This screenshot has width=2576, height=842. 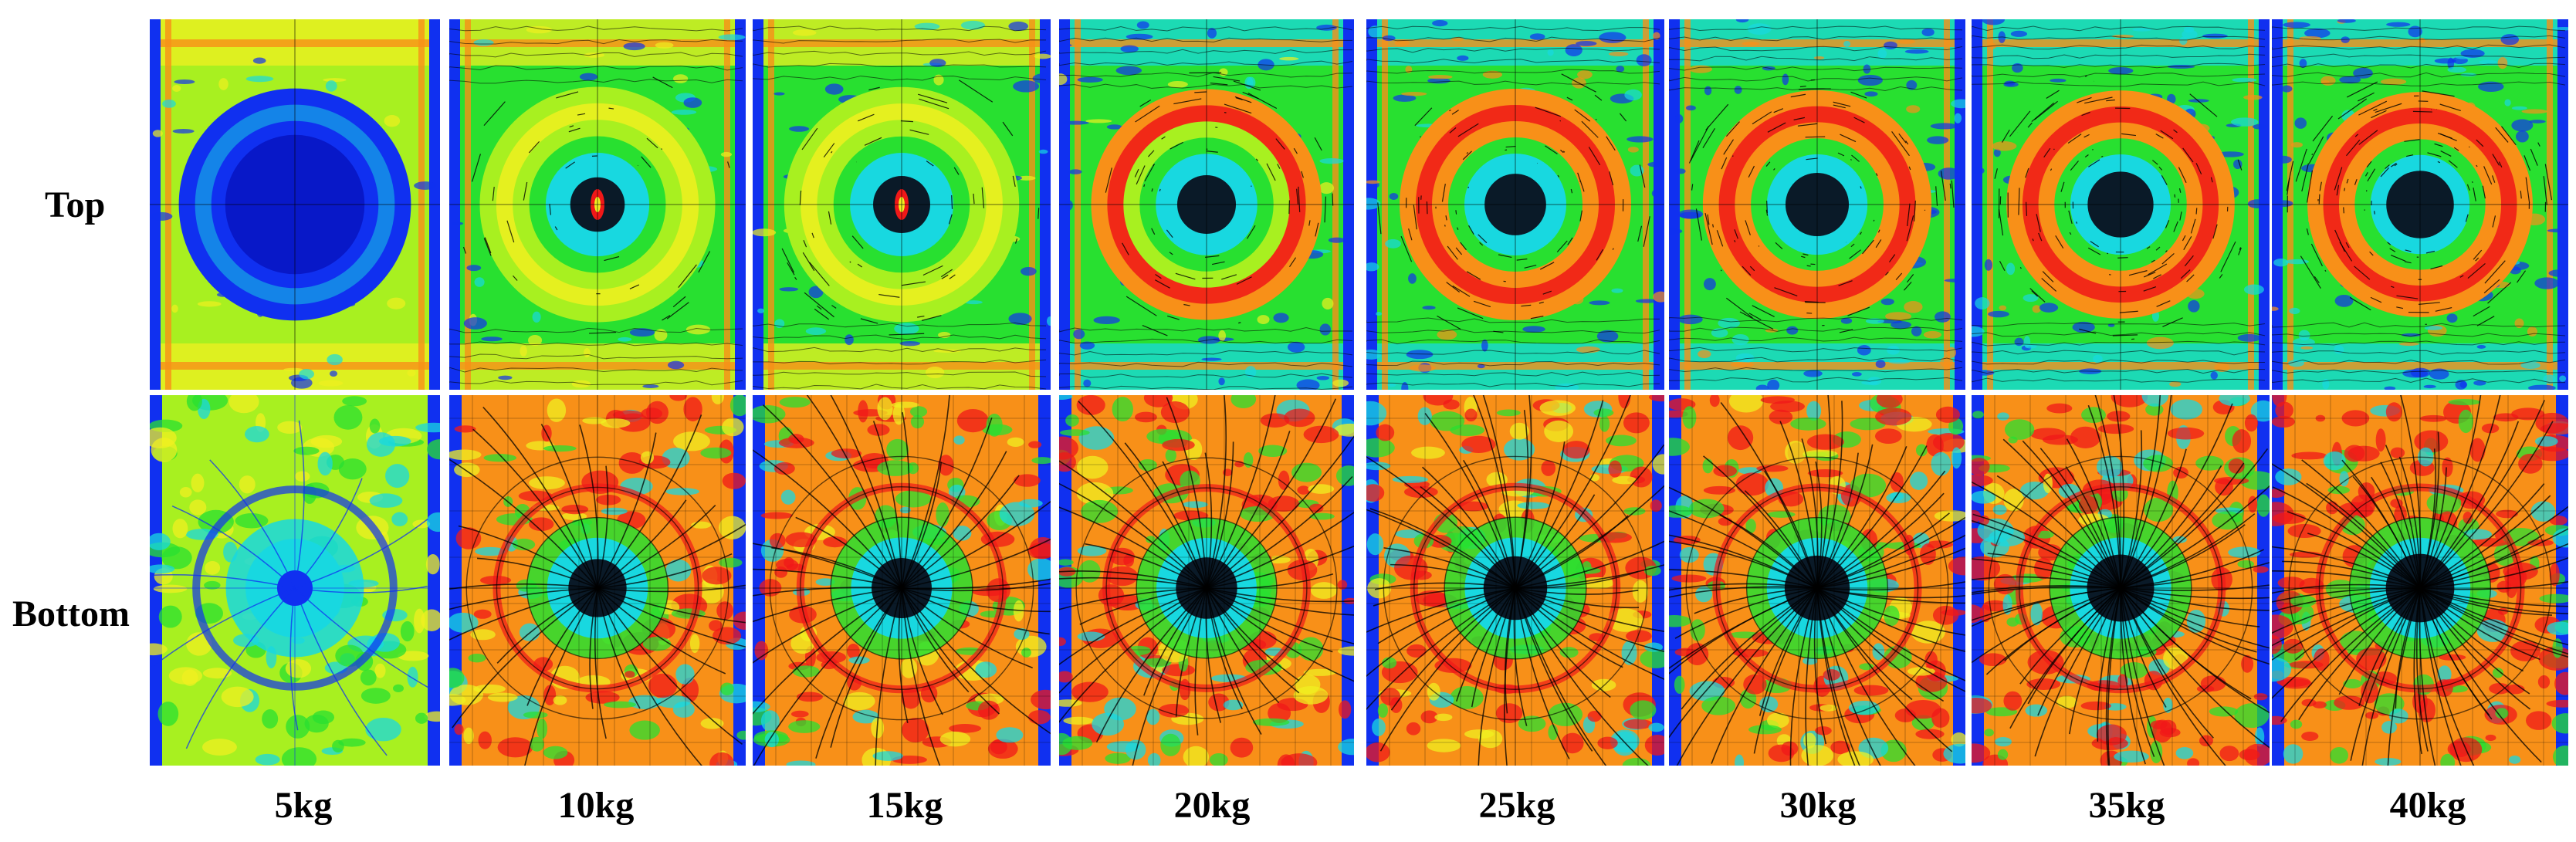 I want to click on contour-panel-top-35kg, so click(x=2121, y=204).